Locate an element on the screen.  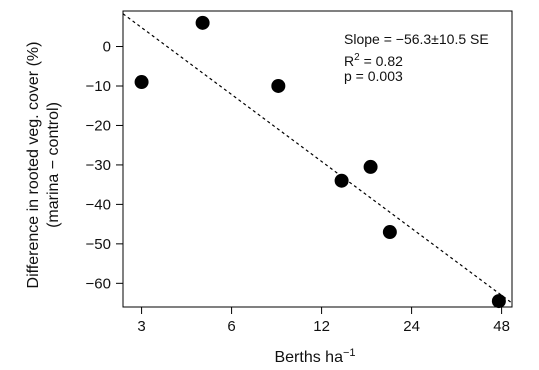
y-axis-title-line2: (marina − control) is located at coordinates (53, 165).